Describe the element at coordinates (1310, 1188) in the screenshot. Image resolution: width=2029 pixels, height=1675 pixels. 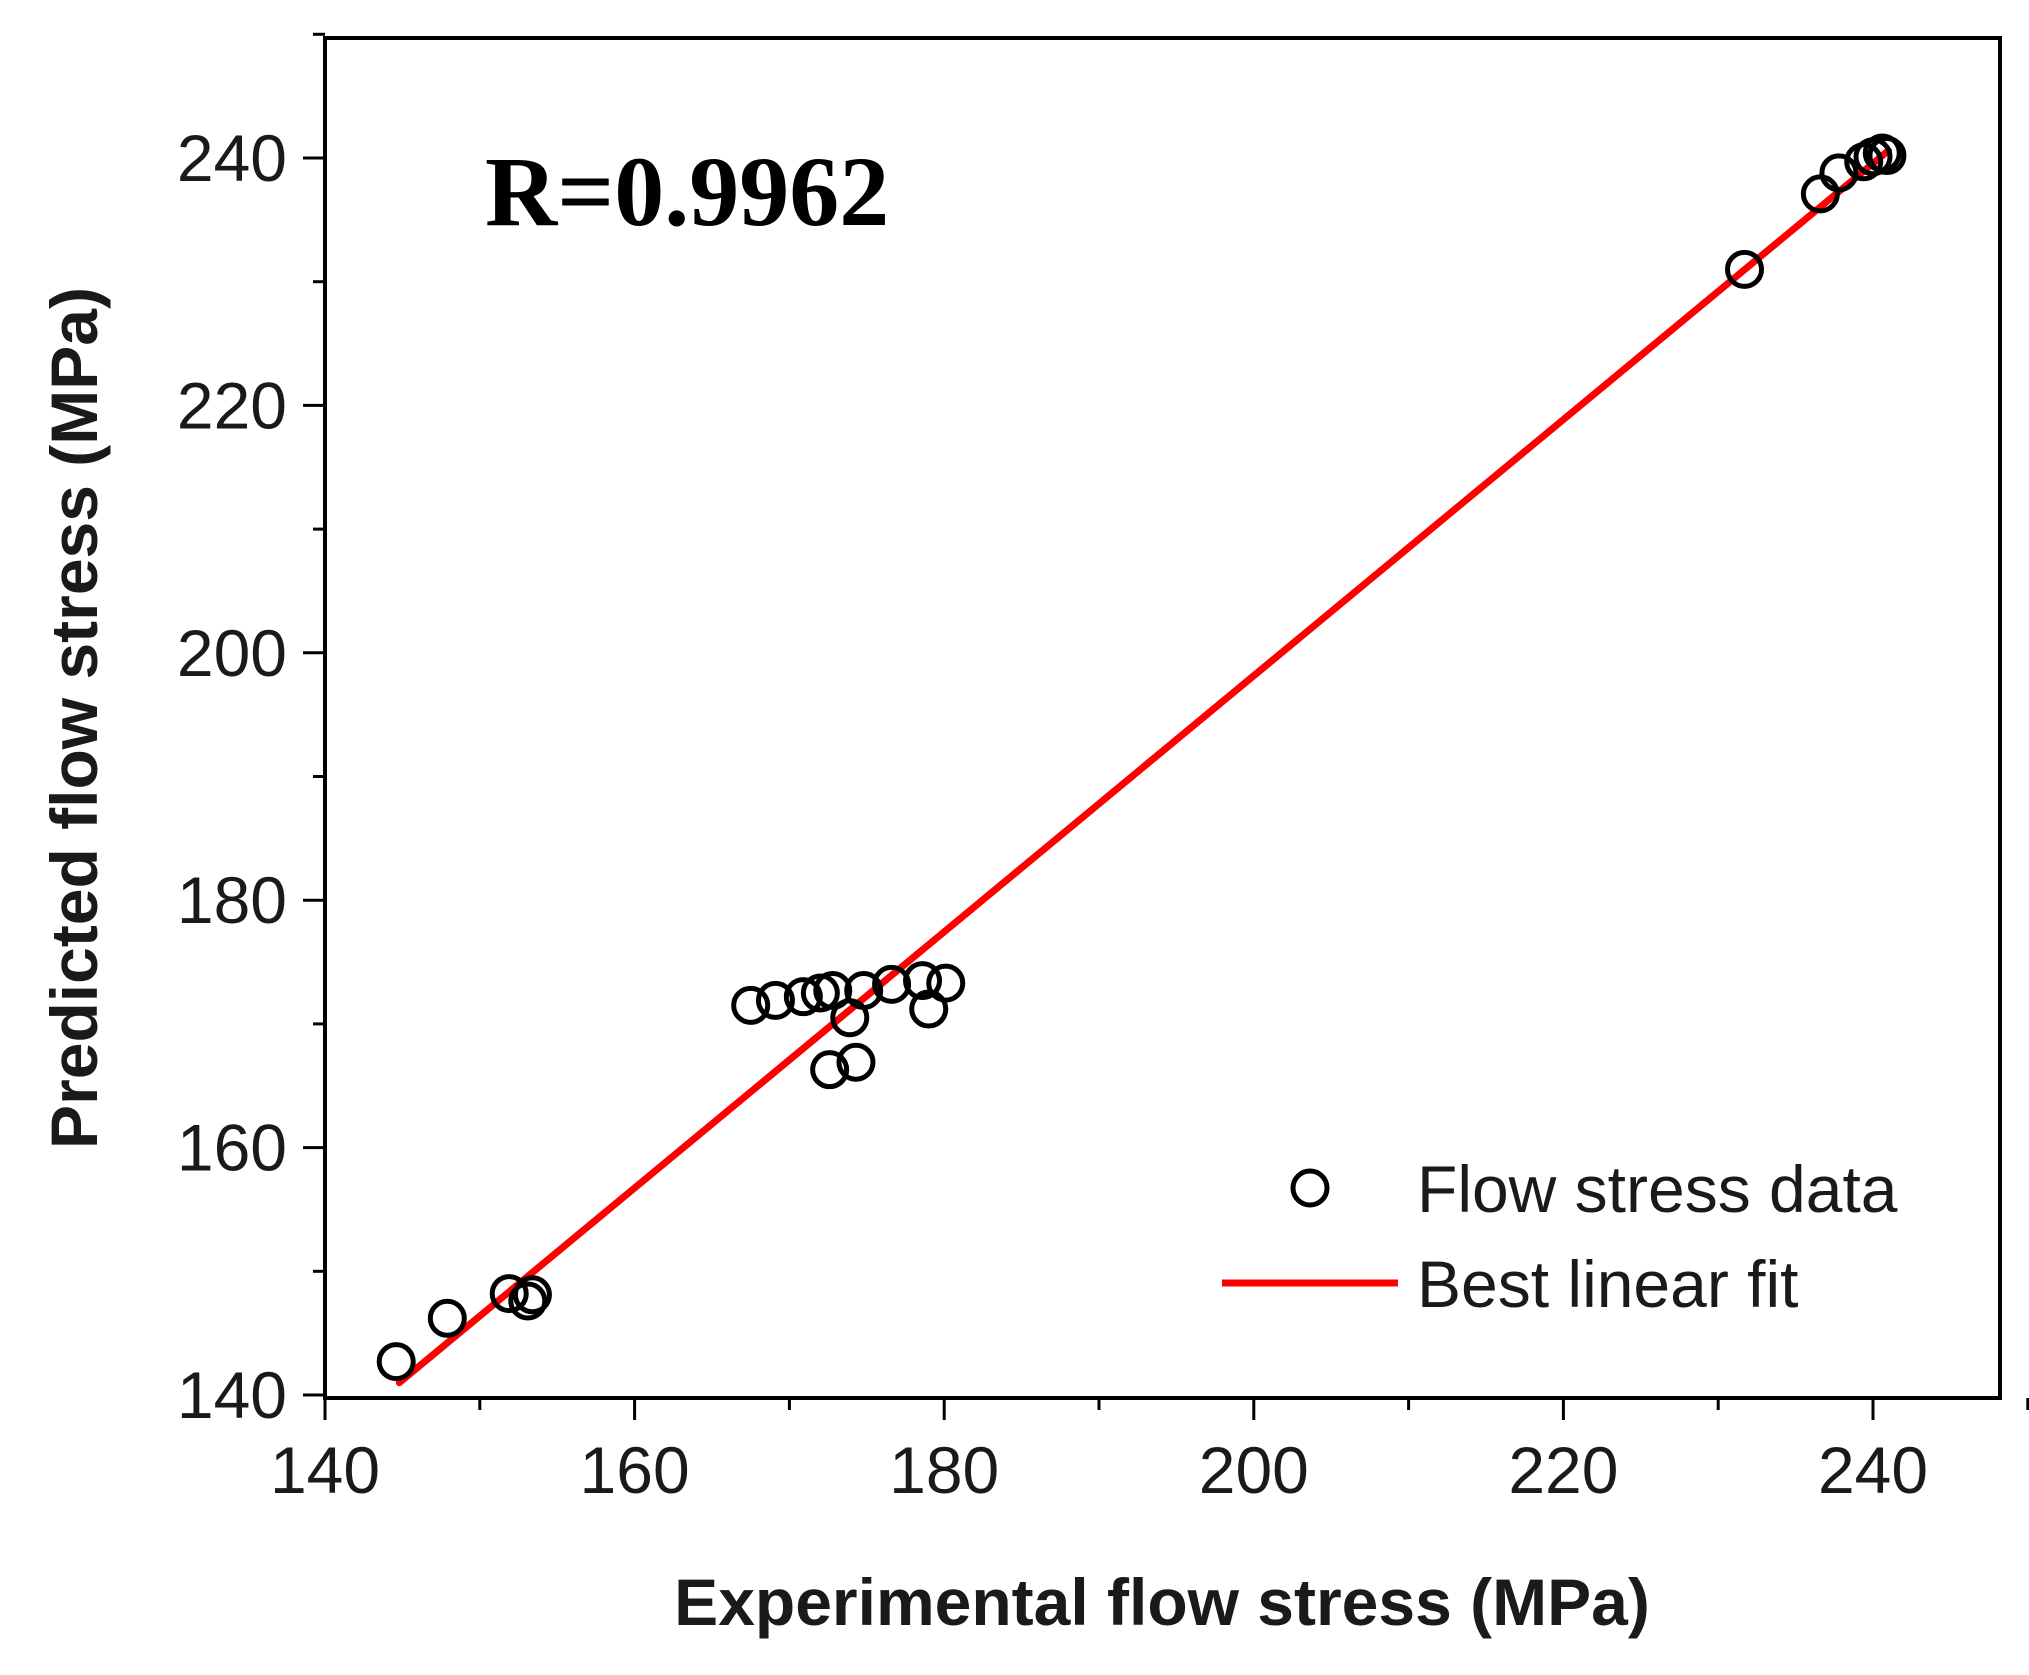
I see `legend-marker-circle` at that location.